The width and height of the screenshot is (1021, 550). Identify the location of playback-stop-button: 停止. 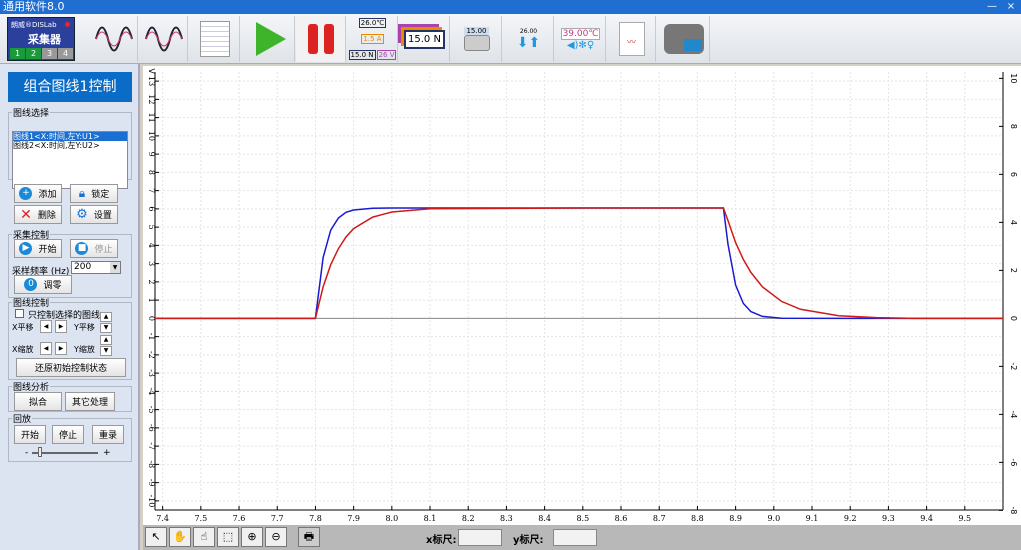
(68, 434).